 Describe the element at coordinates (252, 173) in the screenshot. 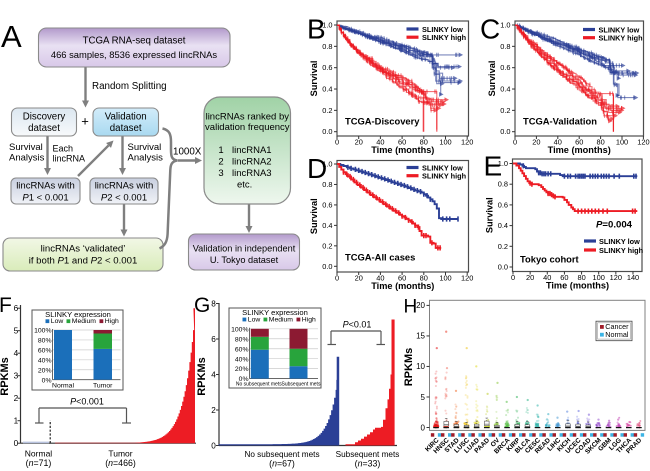

I see `svg-text: lincRNA3` at that location.